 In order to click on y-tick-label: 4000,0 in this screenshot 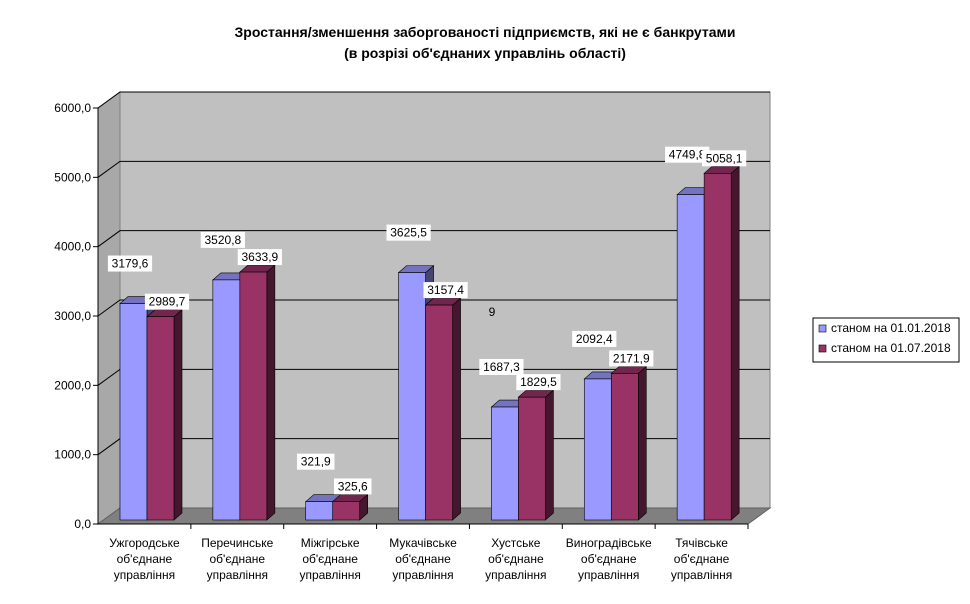, I will do `click(72, 247)`.